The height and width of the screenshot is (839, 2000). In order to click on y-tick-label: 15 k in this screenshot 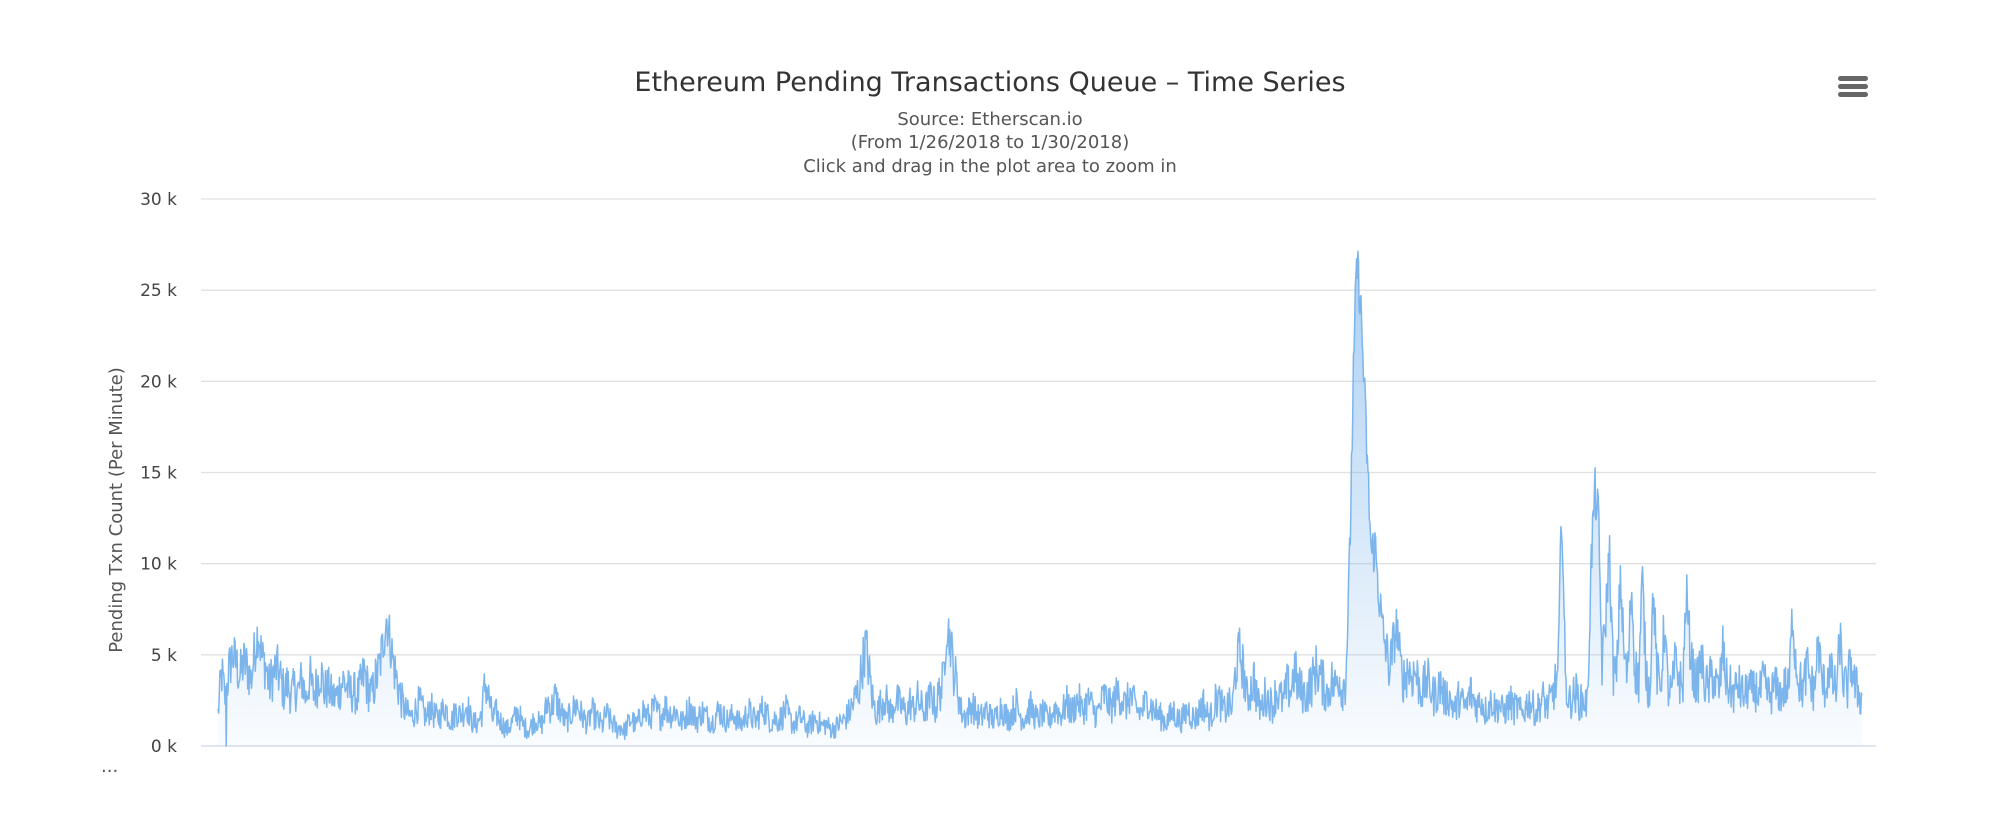, I will do `click(158, 474)`.